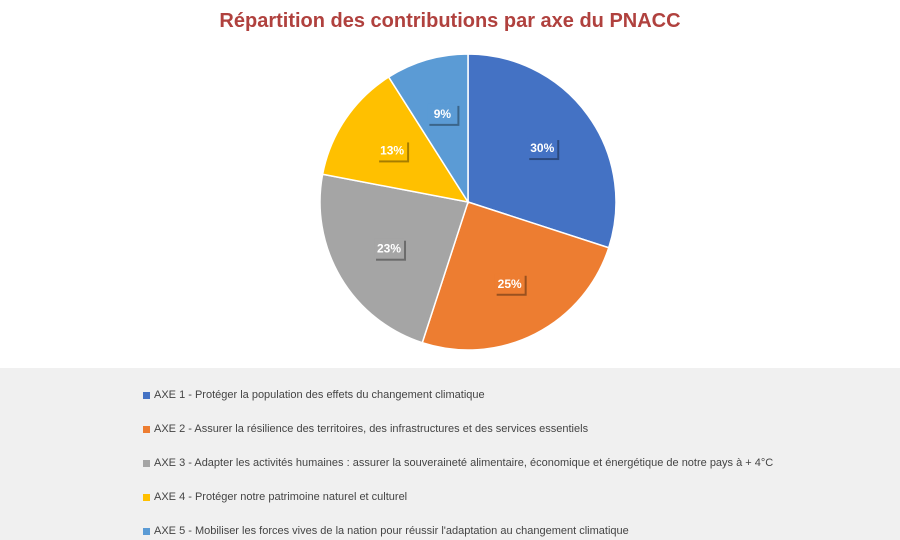 The image size is (900, 540). I want to click on data-label-text: 30%, so click(542, 148).